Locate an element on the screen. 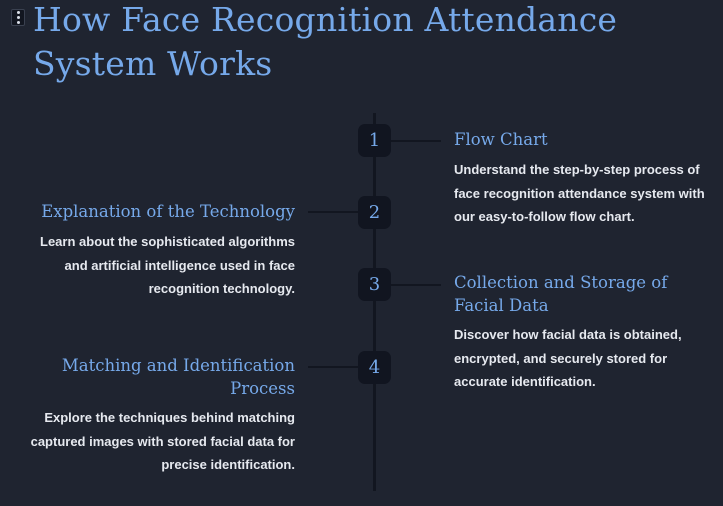 Image resolution: width=723 pixels, height=506 pixels. step-4-badge: 4 is located at coordinates (374, 367).